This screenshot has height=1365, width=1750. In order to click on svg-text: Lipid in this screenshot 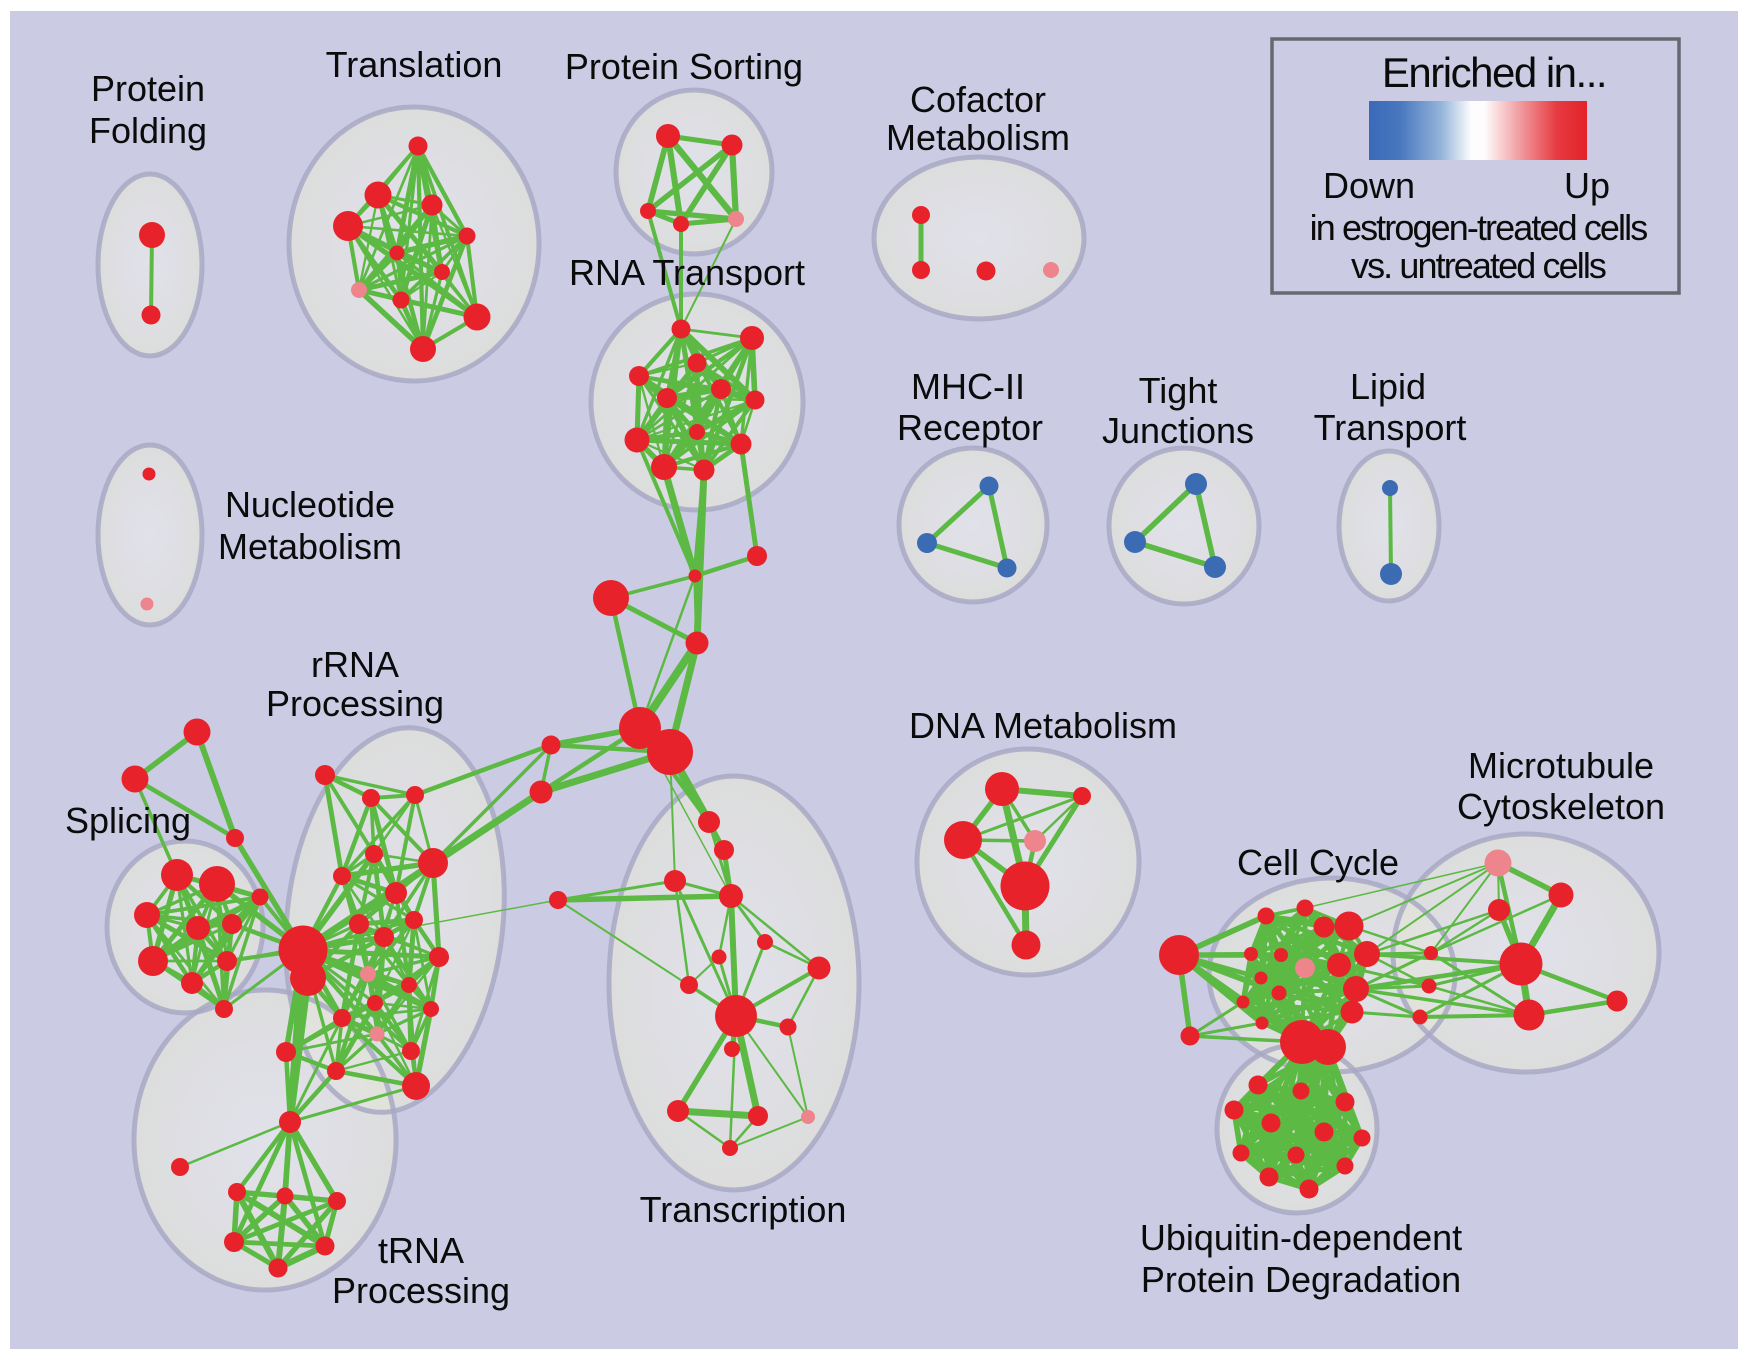, I will do `click(1388, 386)`.